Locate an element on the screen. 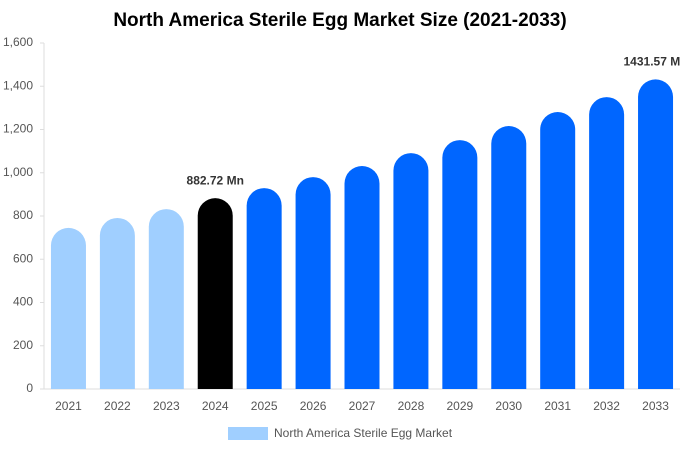 The height and width of the screenshot is (450, 680). legend-swatch is located at coordinates (248, 433).